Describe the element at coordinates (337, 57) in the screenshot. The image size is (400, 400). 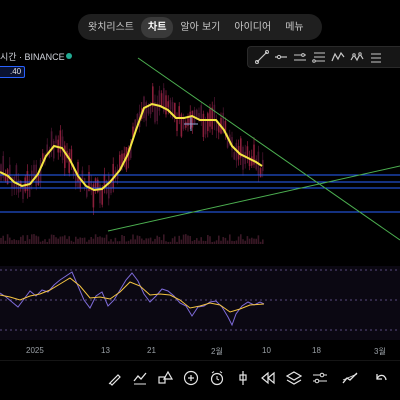
I see `pitchfork-icon` at that location.